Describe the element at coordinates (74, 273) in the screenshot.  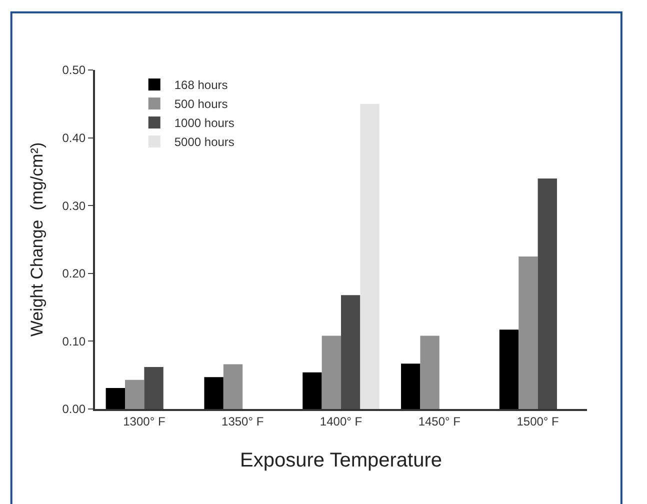
I see `y-tick-label: 0.20` at that location.